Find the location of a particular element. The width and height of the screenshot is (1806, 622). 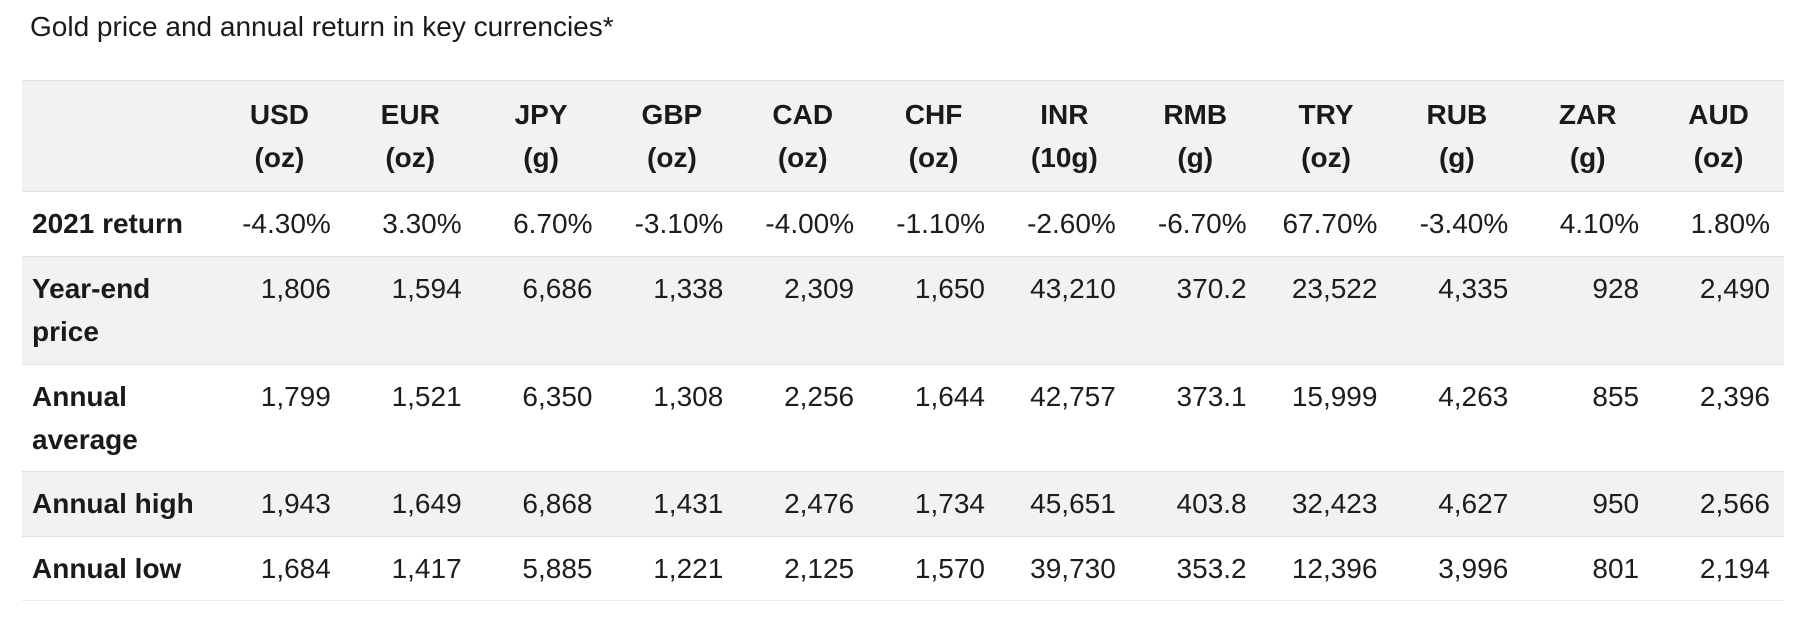

currency-code: USD is located at coordinates (279, 114).